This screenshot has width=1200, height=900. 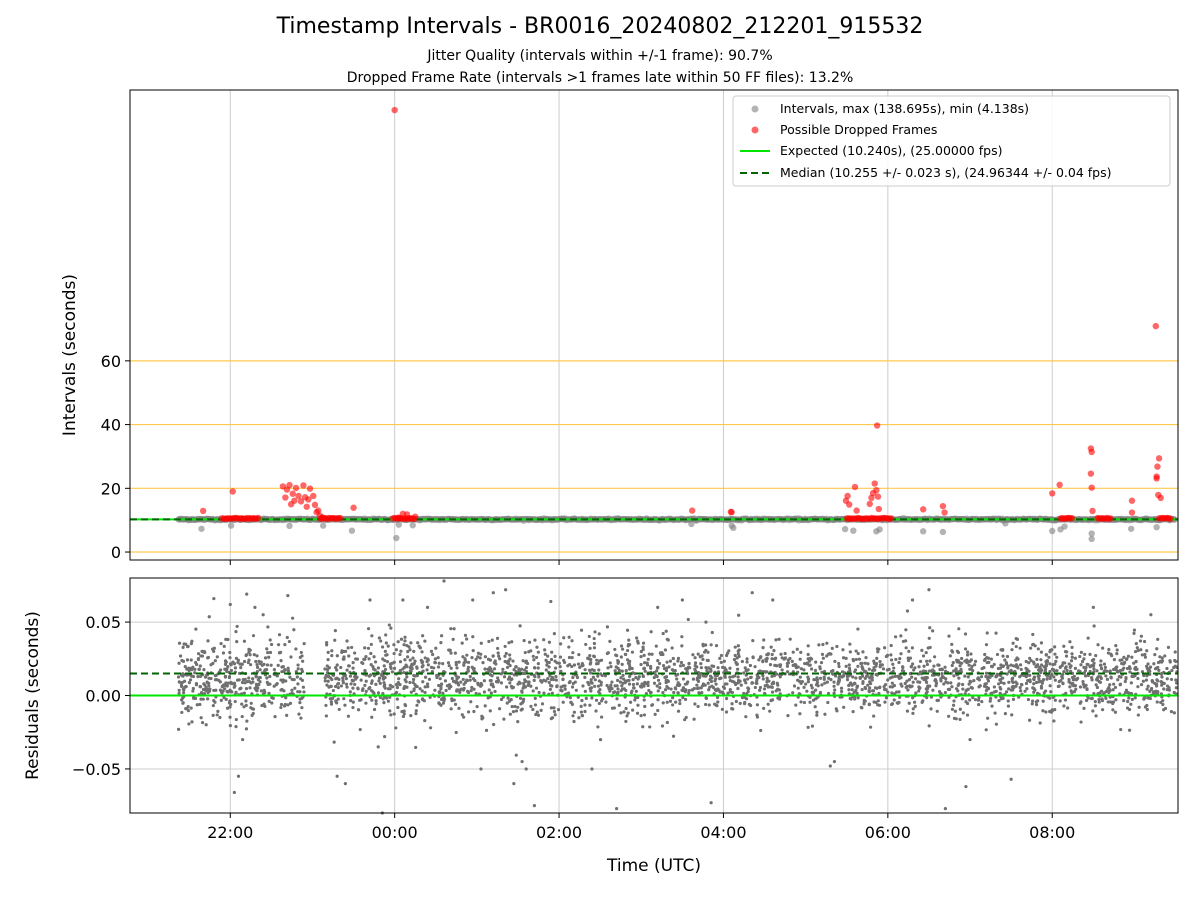 What do you see at coordinates (653, 866) in the screenshot?
I see `x-axis-label: Time (UTC)` at bounding box center [653, 866].